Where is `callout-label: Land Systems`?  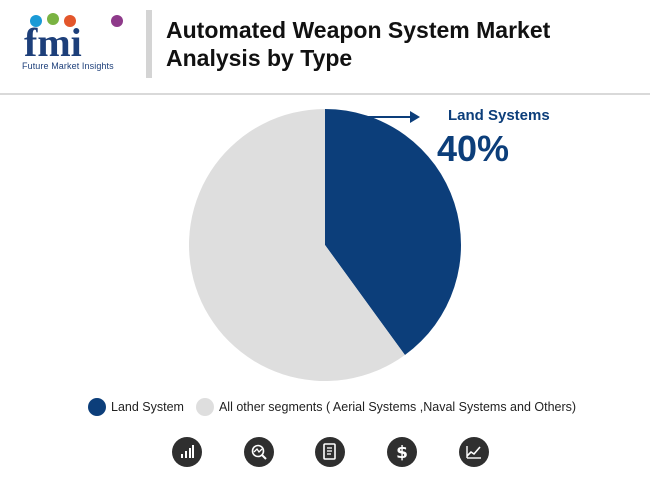
callout-label: Land Systems is located at coordinates (499, 115).